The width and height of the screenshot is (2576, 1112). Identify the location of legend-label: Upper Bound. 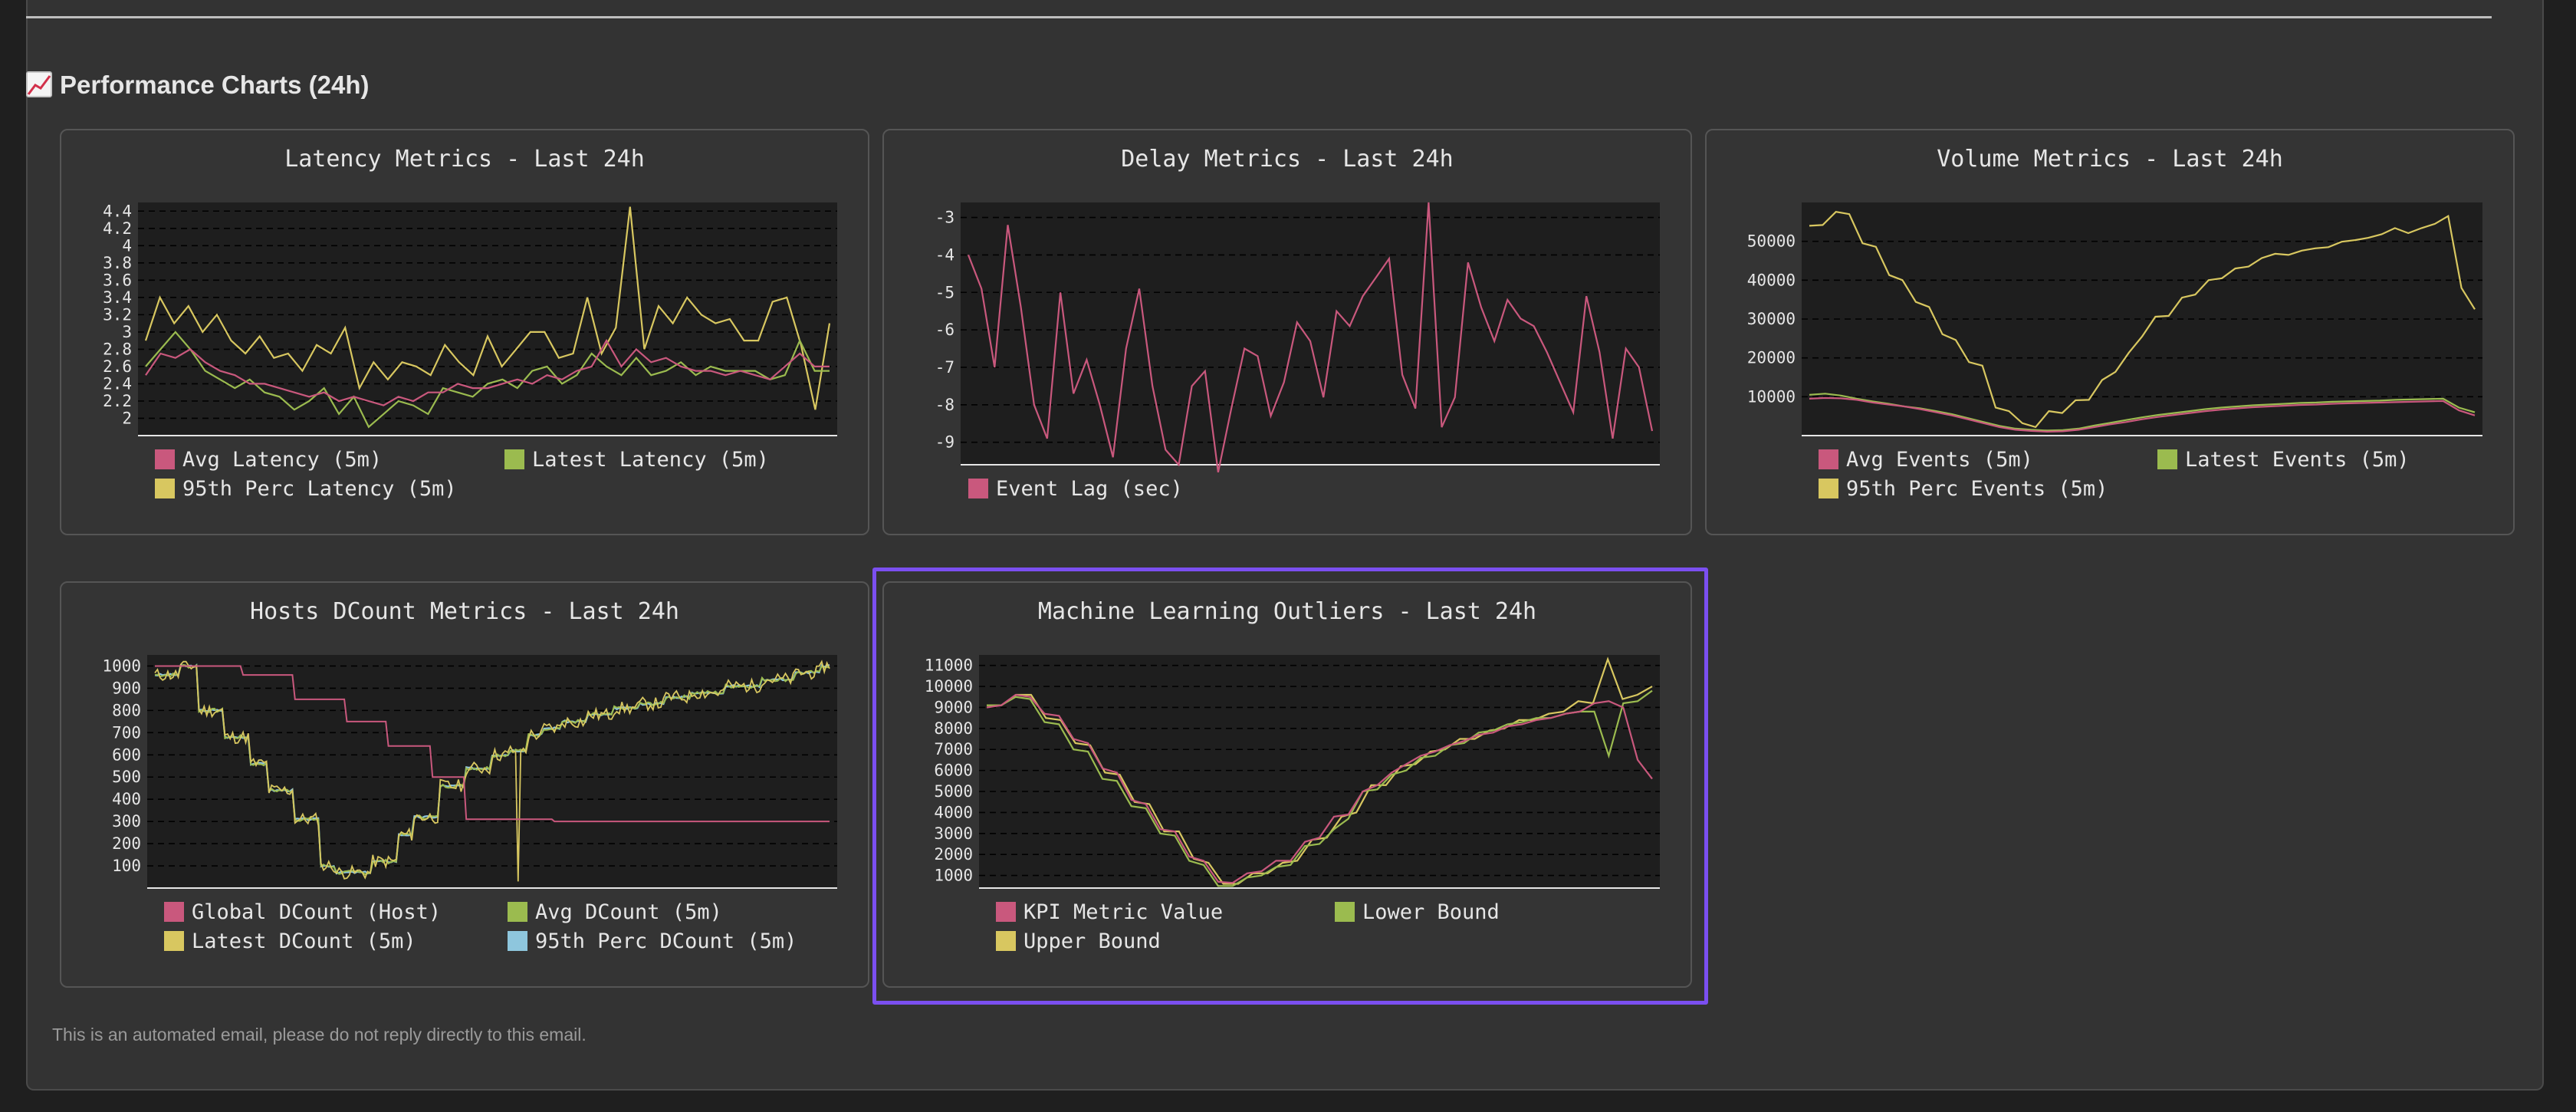
(1092, 941).